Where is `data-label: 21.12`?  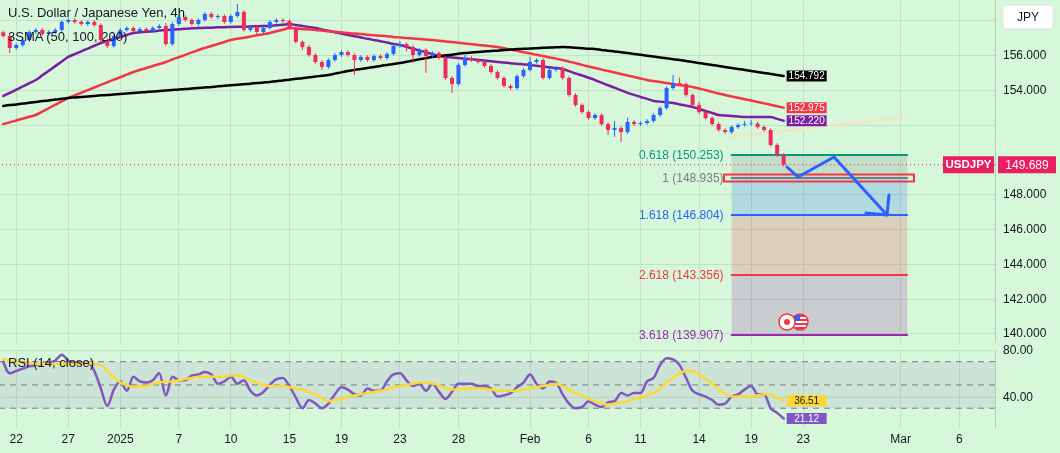 data-label: 21.12 is located at coordinates (807, 418).